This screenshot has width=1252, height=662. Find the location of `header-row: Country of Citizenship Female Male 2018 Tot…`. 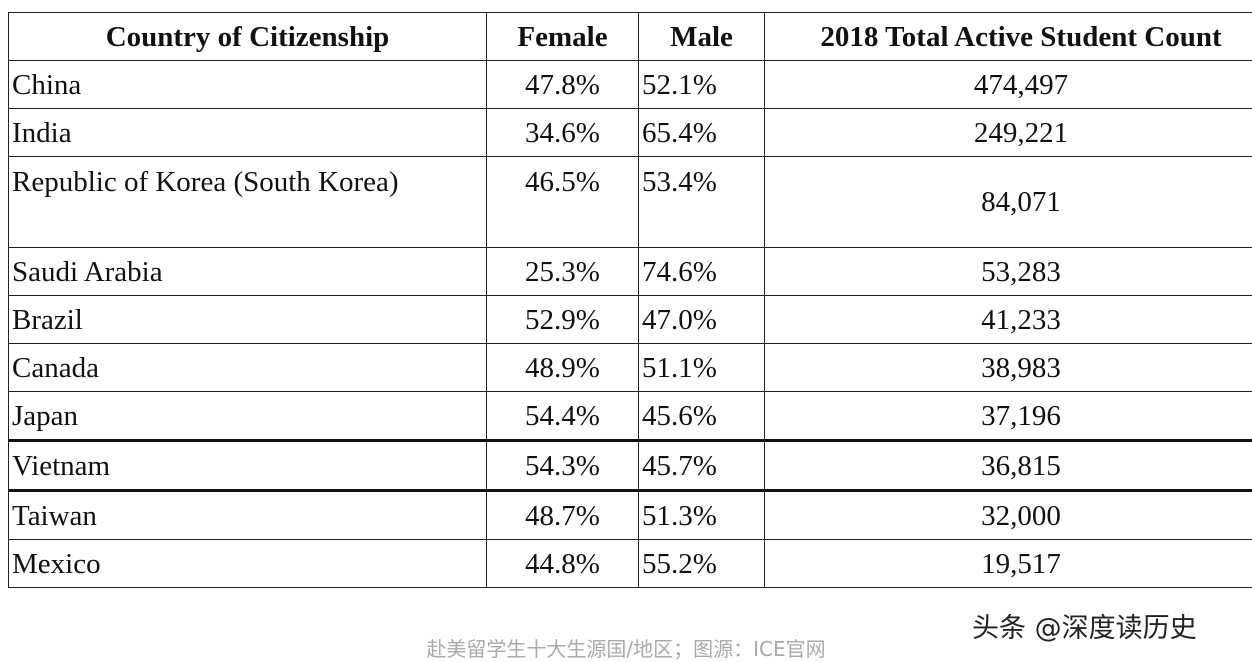

header-row: Country of Citizenship Female Male 2018 Tot… is located at coordinates (630, 36).